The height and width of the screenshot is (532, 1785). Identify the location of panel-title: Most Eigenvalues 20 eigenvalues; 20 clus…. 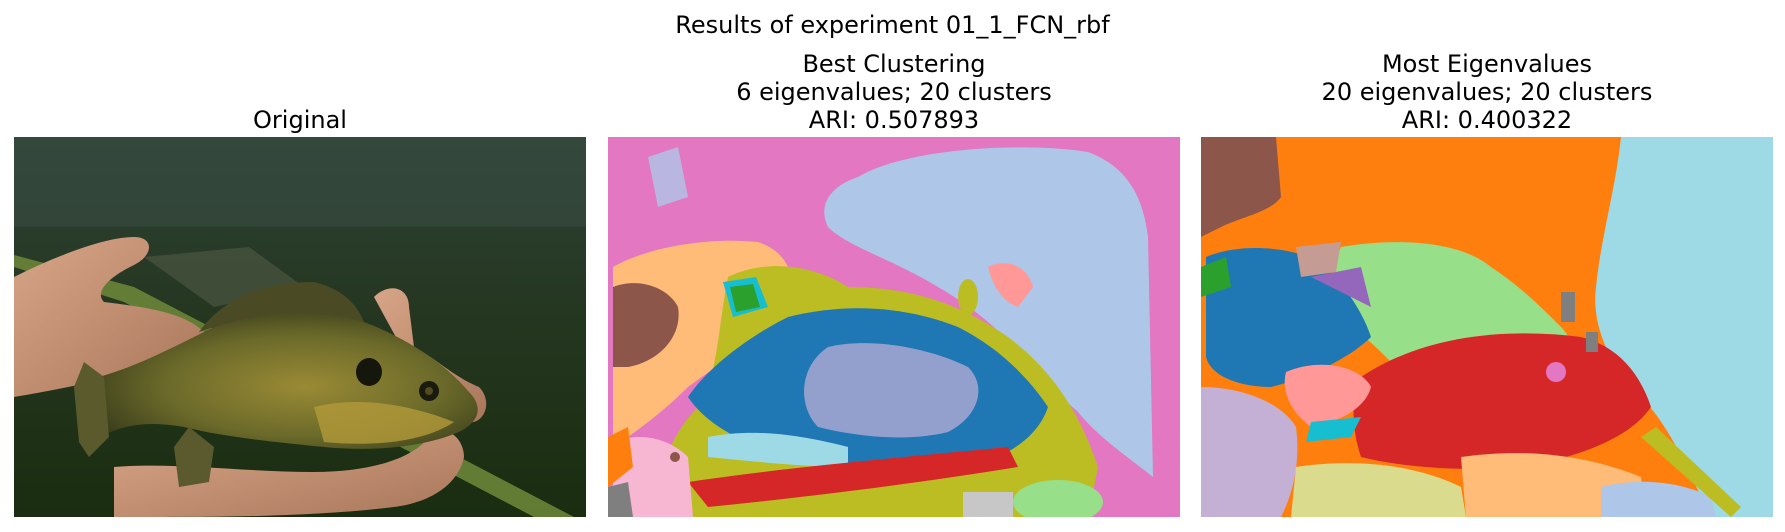
(1487, 92).